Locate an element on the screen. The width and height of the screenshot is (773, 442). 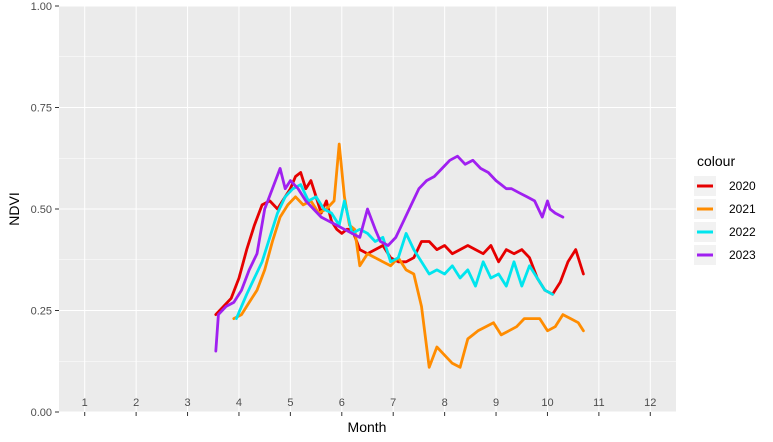
month-label: 4 is located at coordinates (239, 403).